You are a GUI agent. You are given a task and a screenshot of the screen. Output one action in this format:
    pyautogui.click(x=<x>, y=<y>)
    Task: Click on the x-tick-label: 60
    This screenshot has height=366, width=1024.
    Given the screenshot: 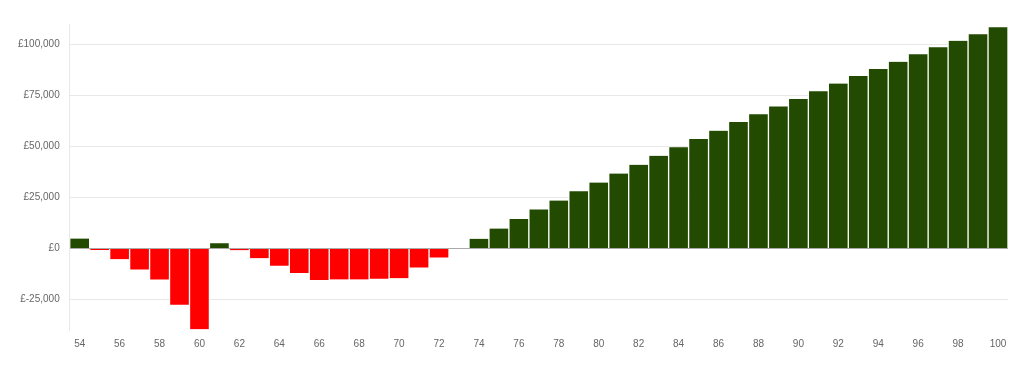 What is the action you would take?
    pyautogui.click(x=199, y=343)
    